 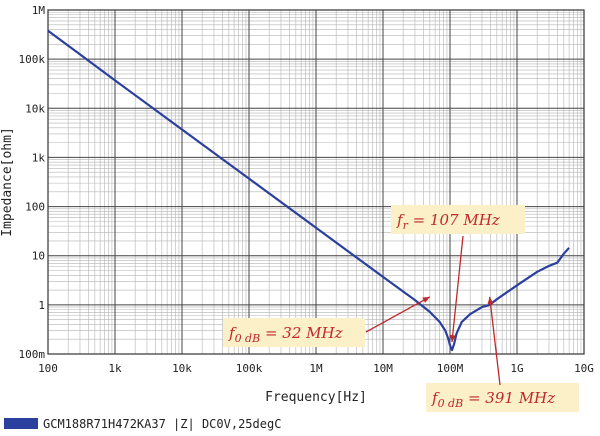 I want to click on y-tick-label: 1, so click(x=41, y=305).